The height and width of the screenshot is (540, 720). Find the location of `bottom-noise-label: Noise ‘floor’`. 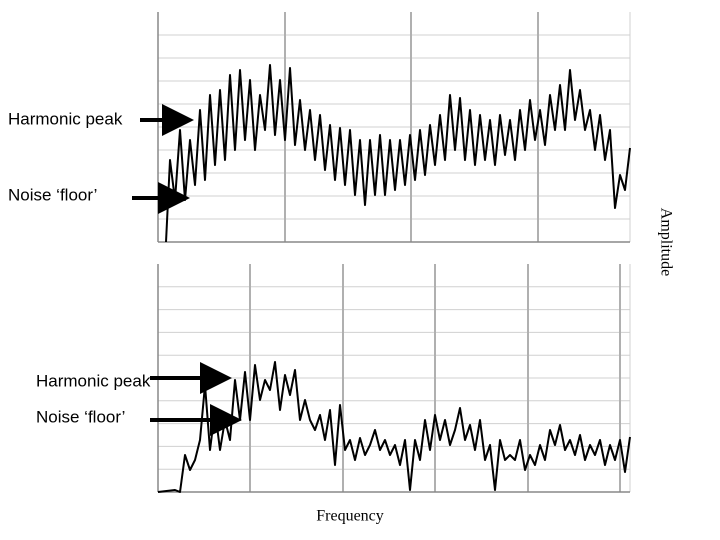

bottom-noise-label: Noise ‘floor’ is located at coordinates (80, 416).